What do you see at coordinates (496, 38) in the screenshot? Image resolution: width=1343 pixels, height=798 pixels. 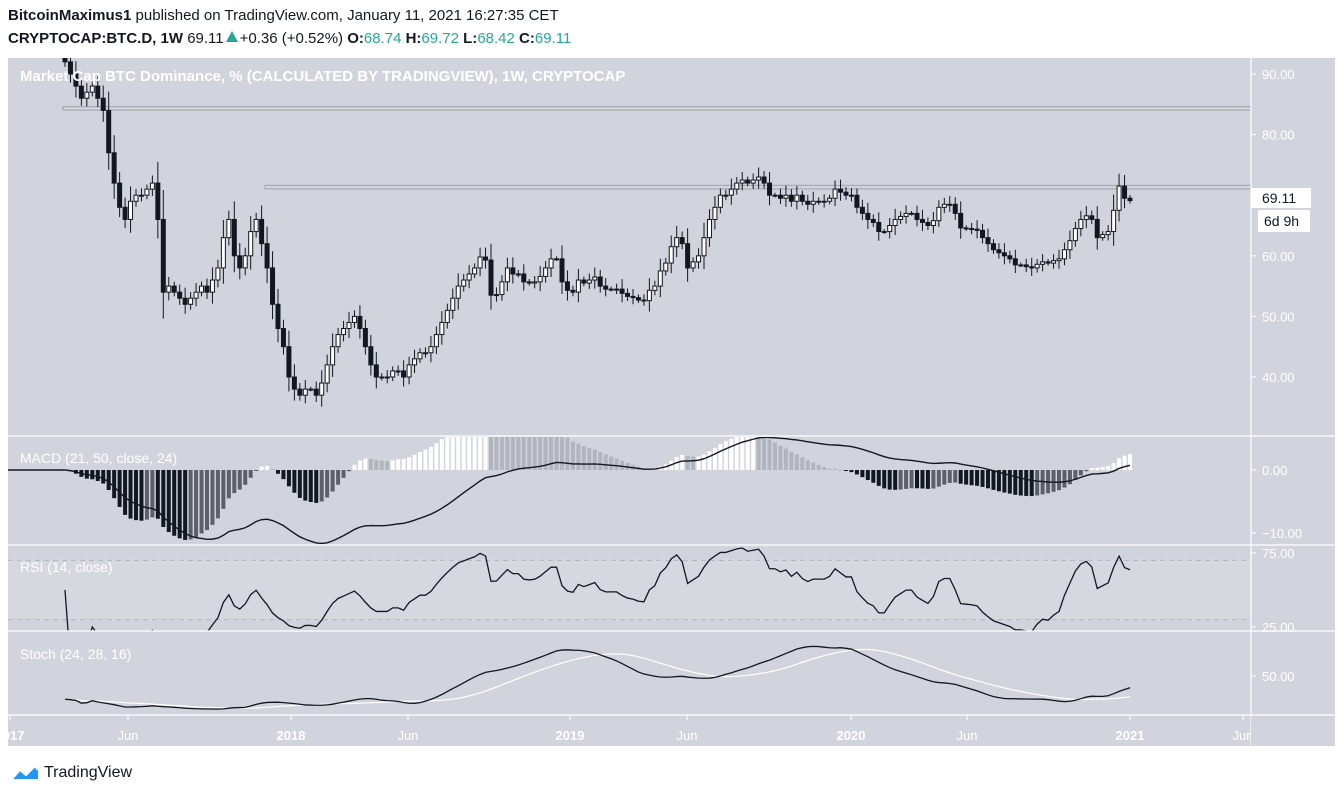 I see `low-value: 68.42` at bounding box center [496, 38].